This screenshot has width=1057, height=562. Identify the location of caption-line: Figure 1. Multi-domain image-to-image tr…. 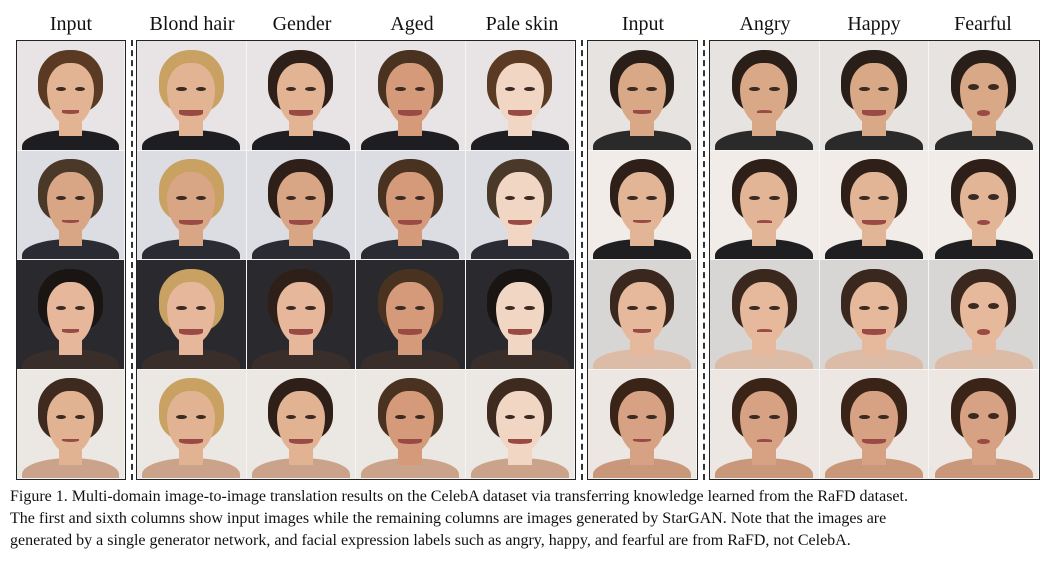
(459, 496).